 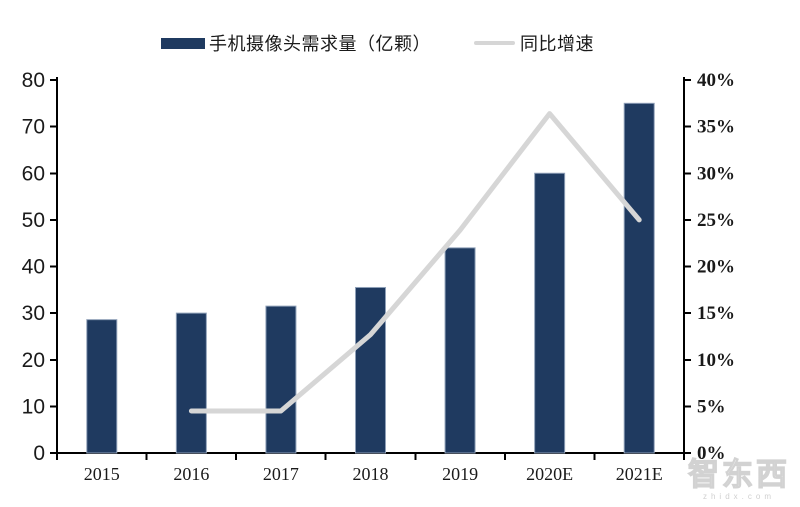 I want to click on bar-2021E, so click(x=639, y=278).